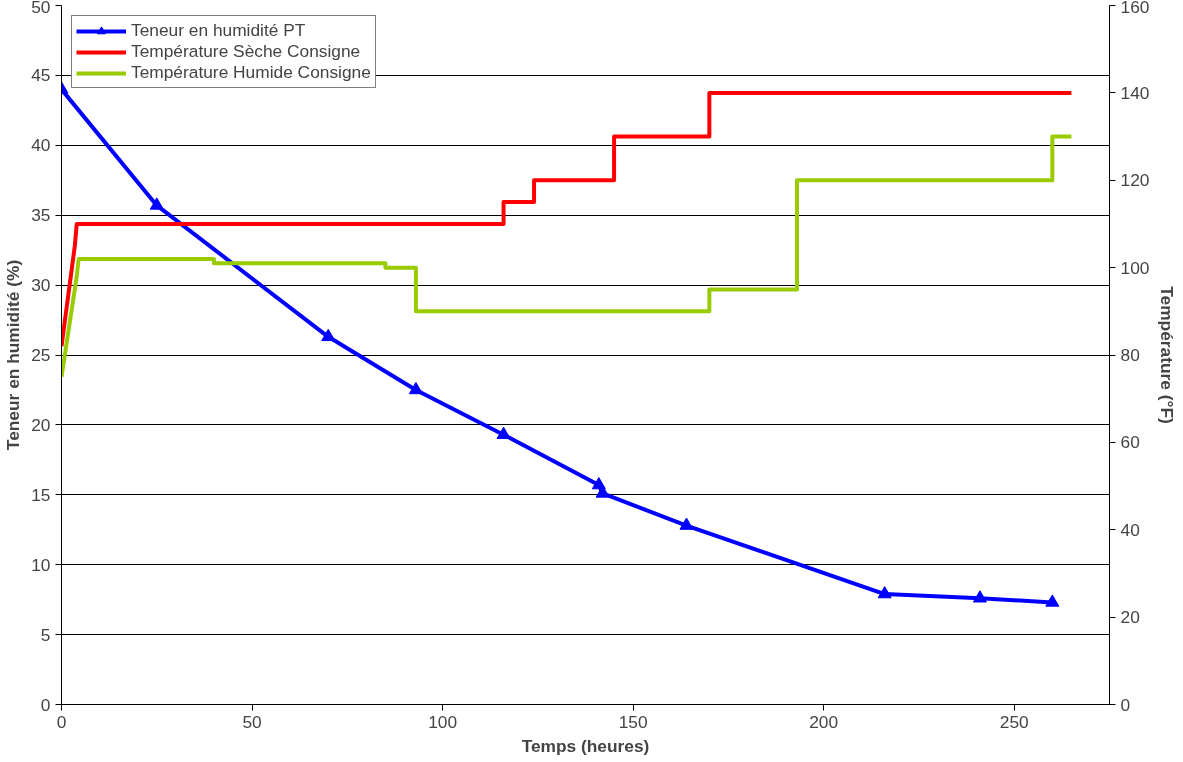  Describe the element at coordinates (585, 745) in the screenshot. I see `x-axis-title: Temps (heures)` at that location.